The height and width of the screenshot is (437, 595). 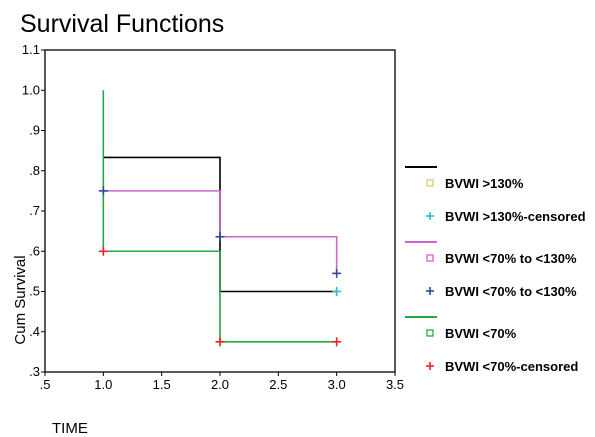 I want to click on y-tick-label: .7, so click(x=34, y=210).